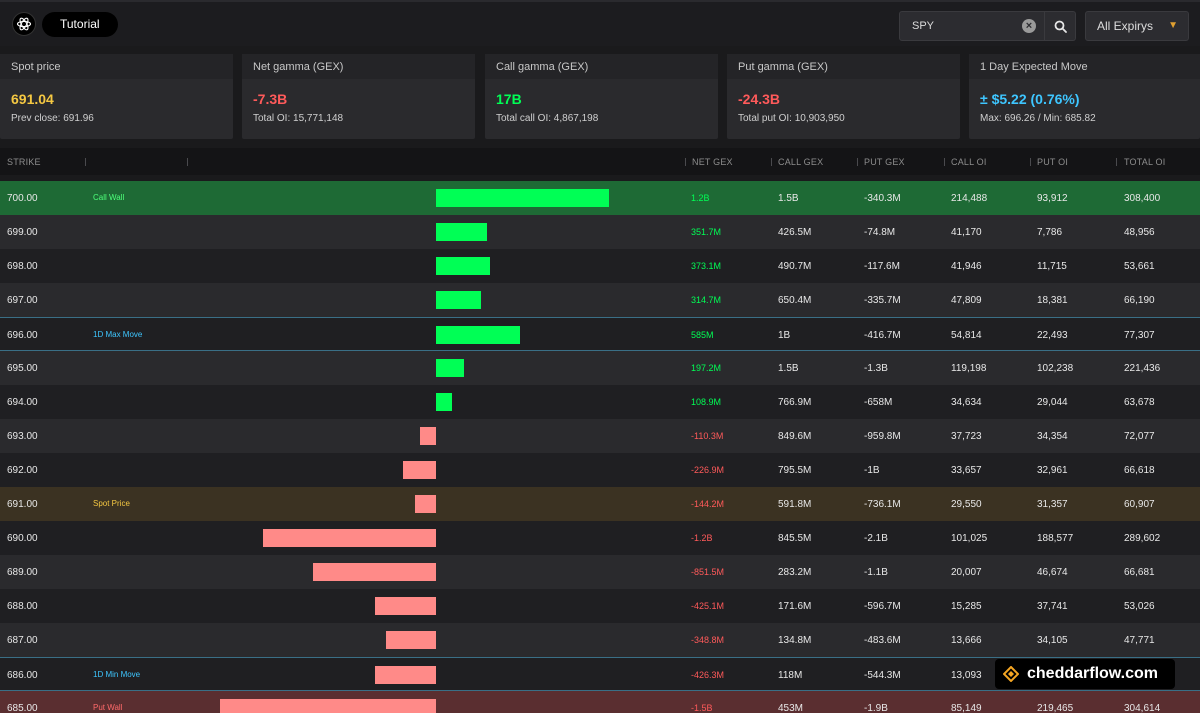 This screenshot has height=713, width=1200. Describe the element at coordinates (22, 504) in the screenshot. I see `strike-cell: 691.00` at that location.